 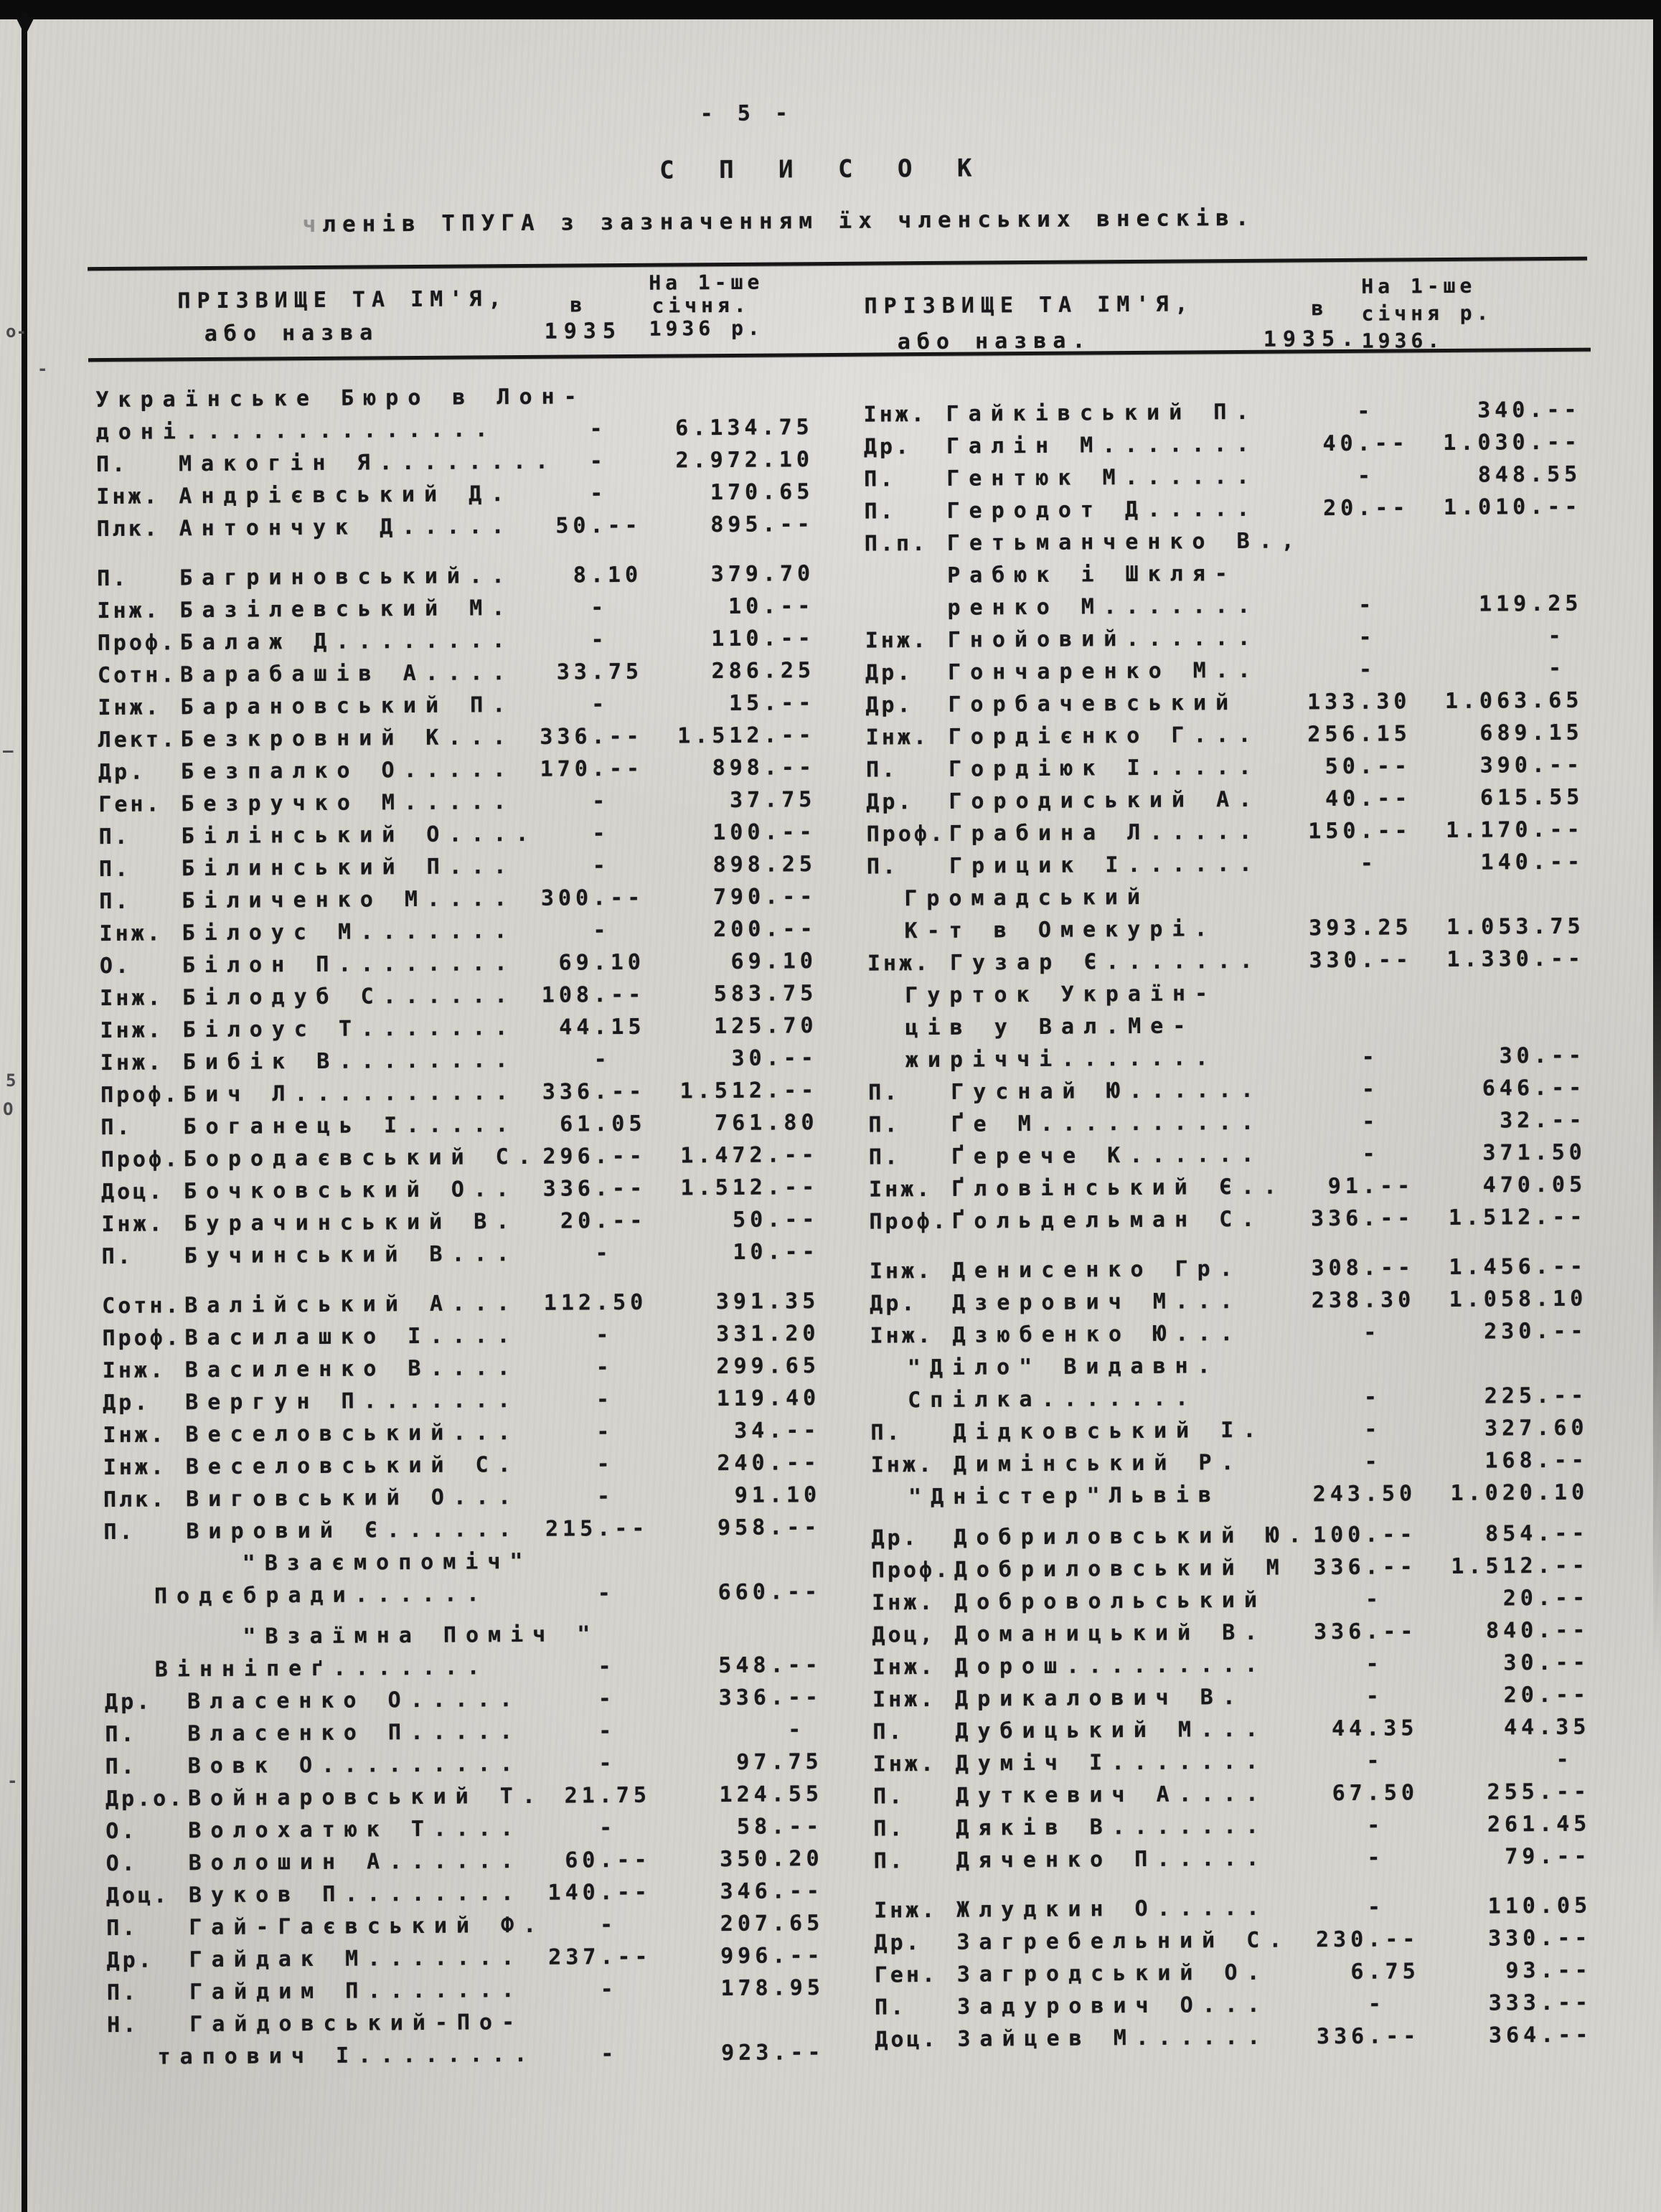 I want to click on amount-1936: 1.330.--, so click(x=1516, y=959).